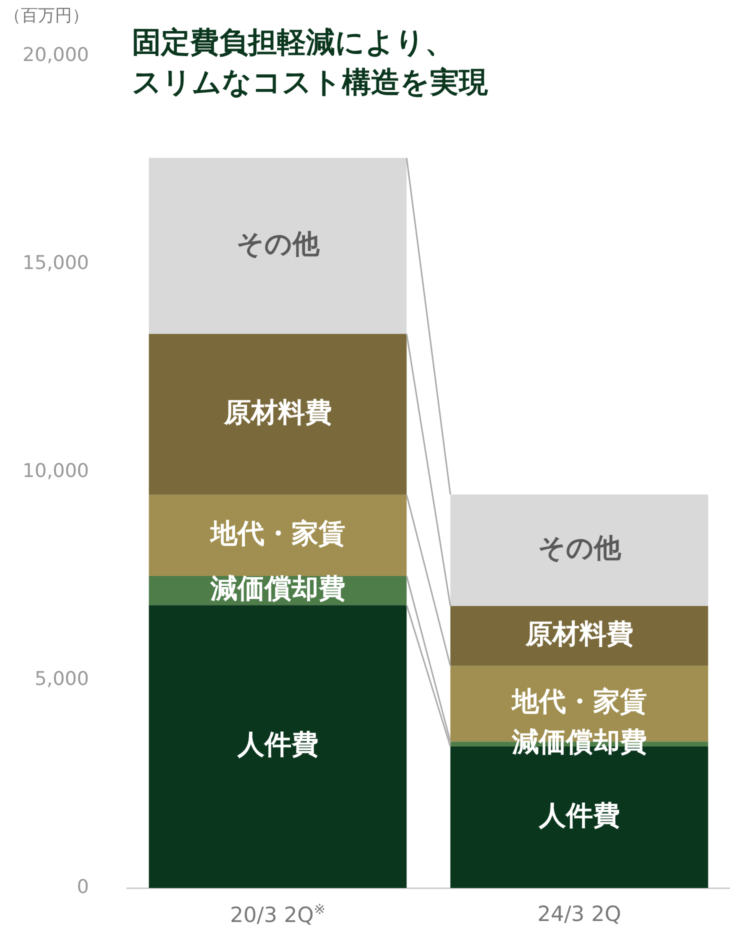 The height and width of the screenshot is (939, 730). Describe the element at coordinates (55, 263) in the screenshot. I see `y-tick-label: 15,000` at that location.